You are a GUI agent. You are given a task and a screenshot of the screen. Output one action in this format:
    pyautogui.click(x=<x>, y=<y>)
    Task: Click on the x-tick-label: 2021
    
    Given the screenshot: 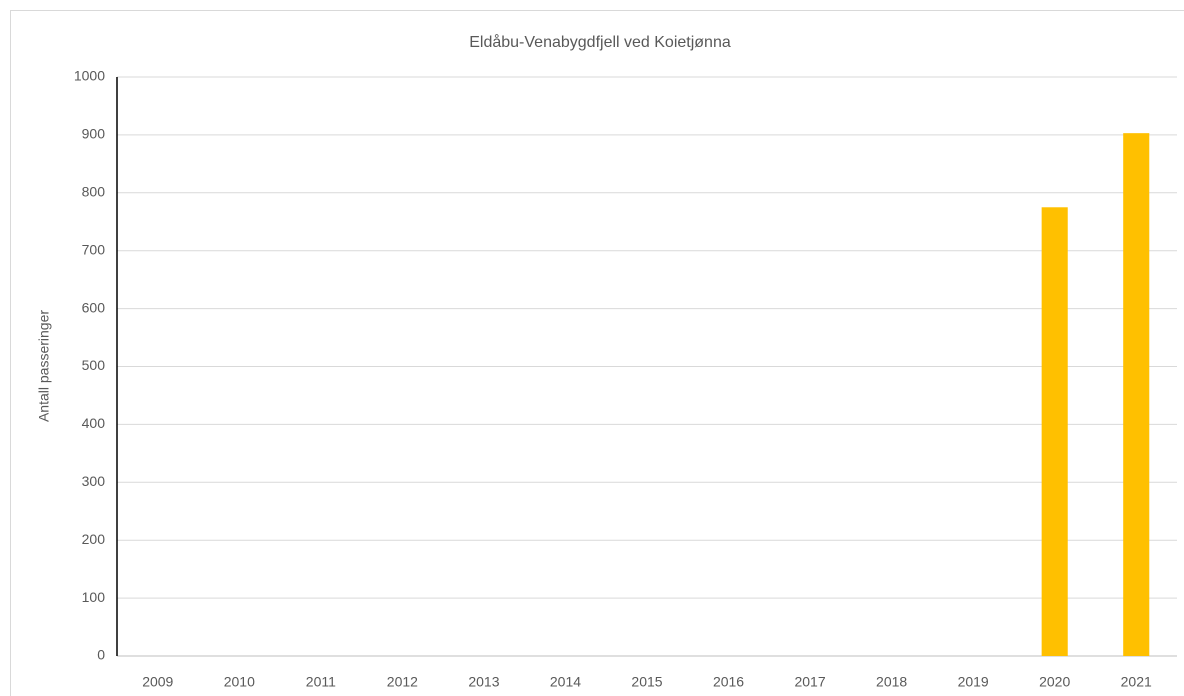 What is the action you would take?
    pyautogui.click(x=1136, y=682)
    